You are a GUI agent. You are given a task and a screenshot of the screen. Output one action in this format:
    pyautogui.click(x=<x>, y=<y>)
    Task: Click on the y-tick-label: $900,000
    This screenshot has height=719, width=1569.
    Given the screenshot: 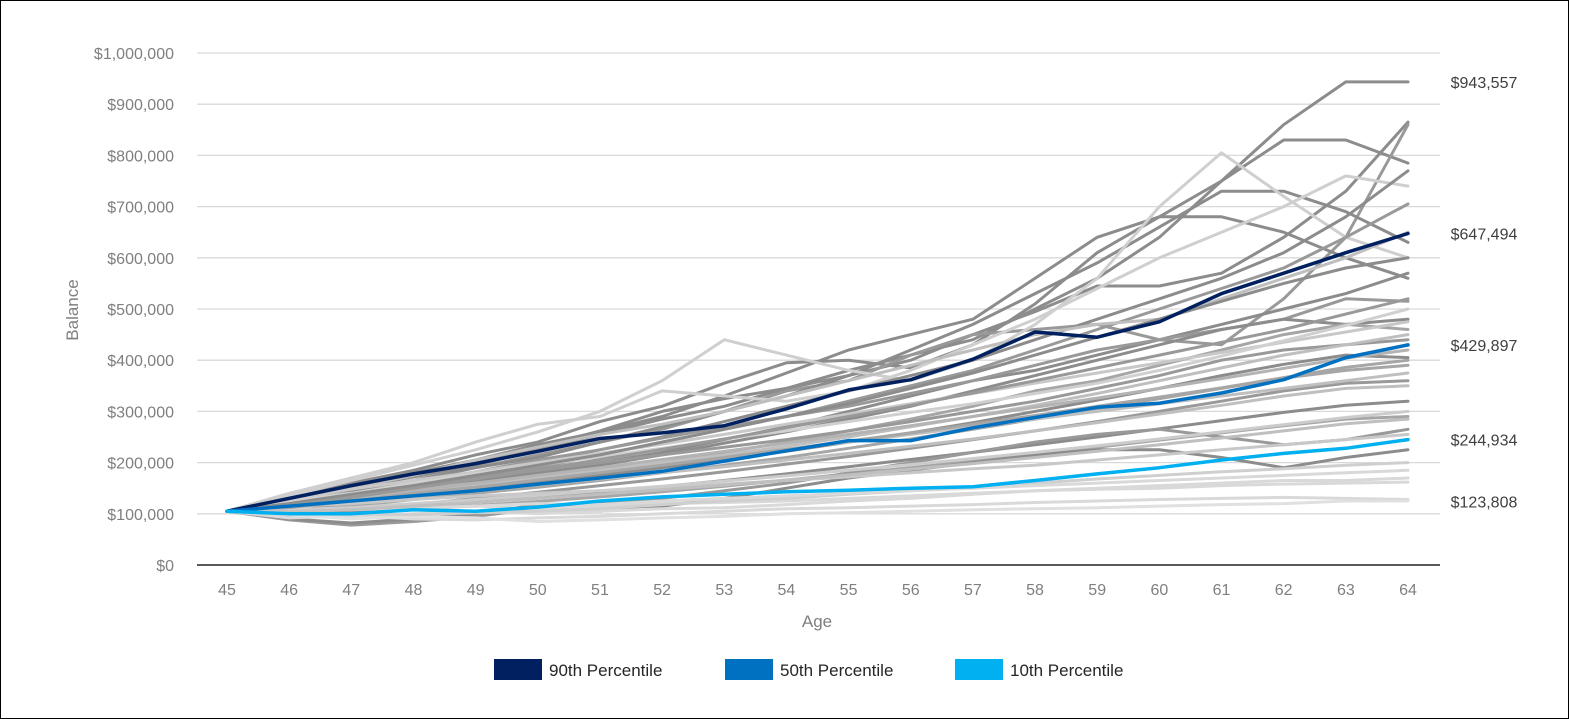 What is the action you would take?
    pyautogui.click(x=140, y=105)
    